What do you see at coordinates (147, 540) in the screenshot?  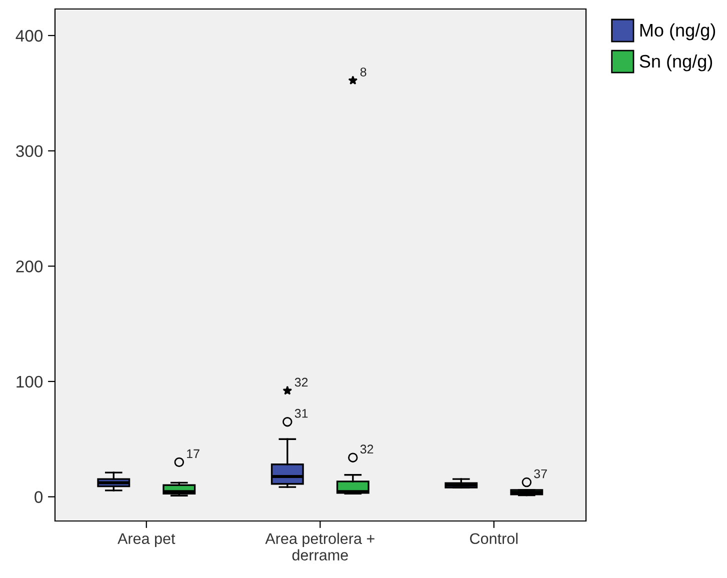 I see `x-tick-label: Area pet` at bounding box center [147, 540].